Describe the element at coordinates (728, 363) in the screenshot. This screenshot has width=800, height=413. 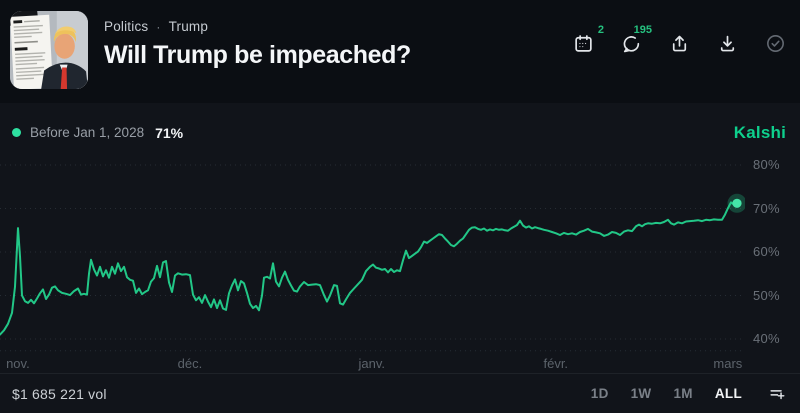
I see `x-tick-mars: mars` at that location.